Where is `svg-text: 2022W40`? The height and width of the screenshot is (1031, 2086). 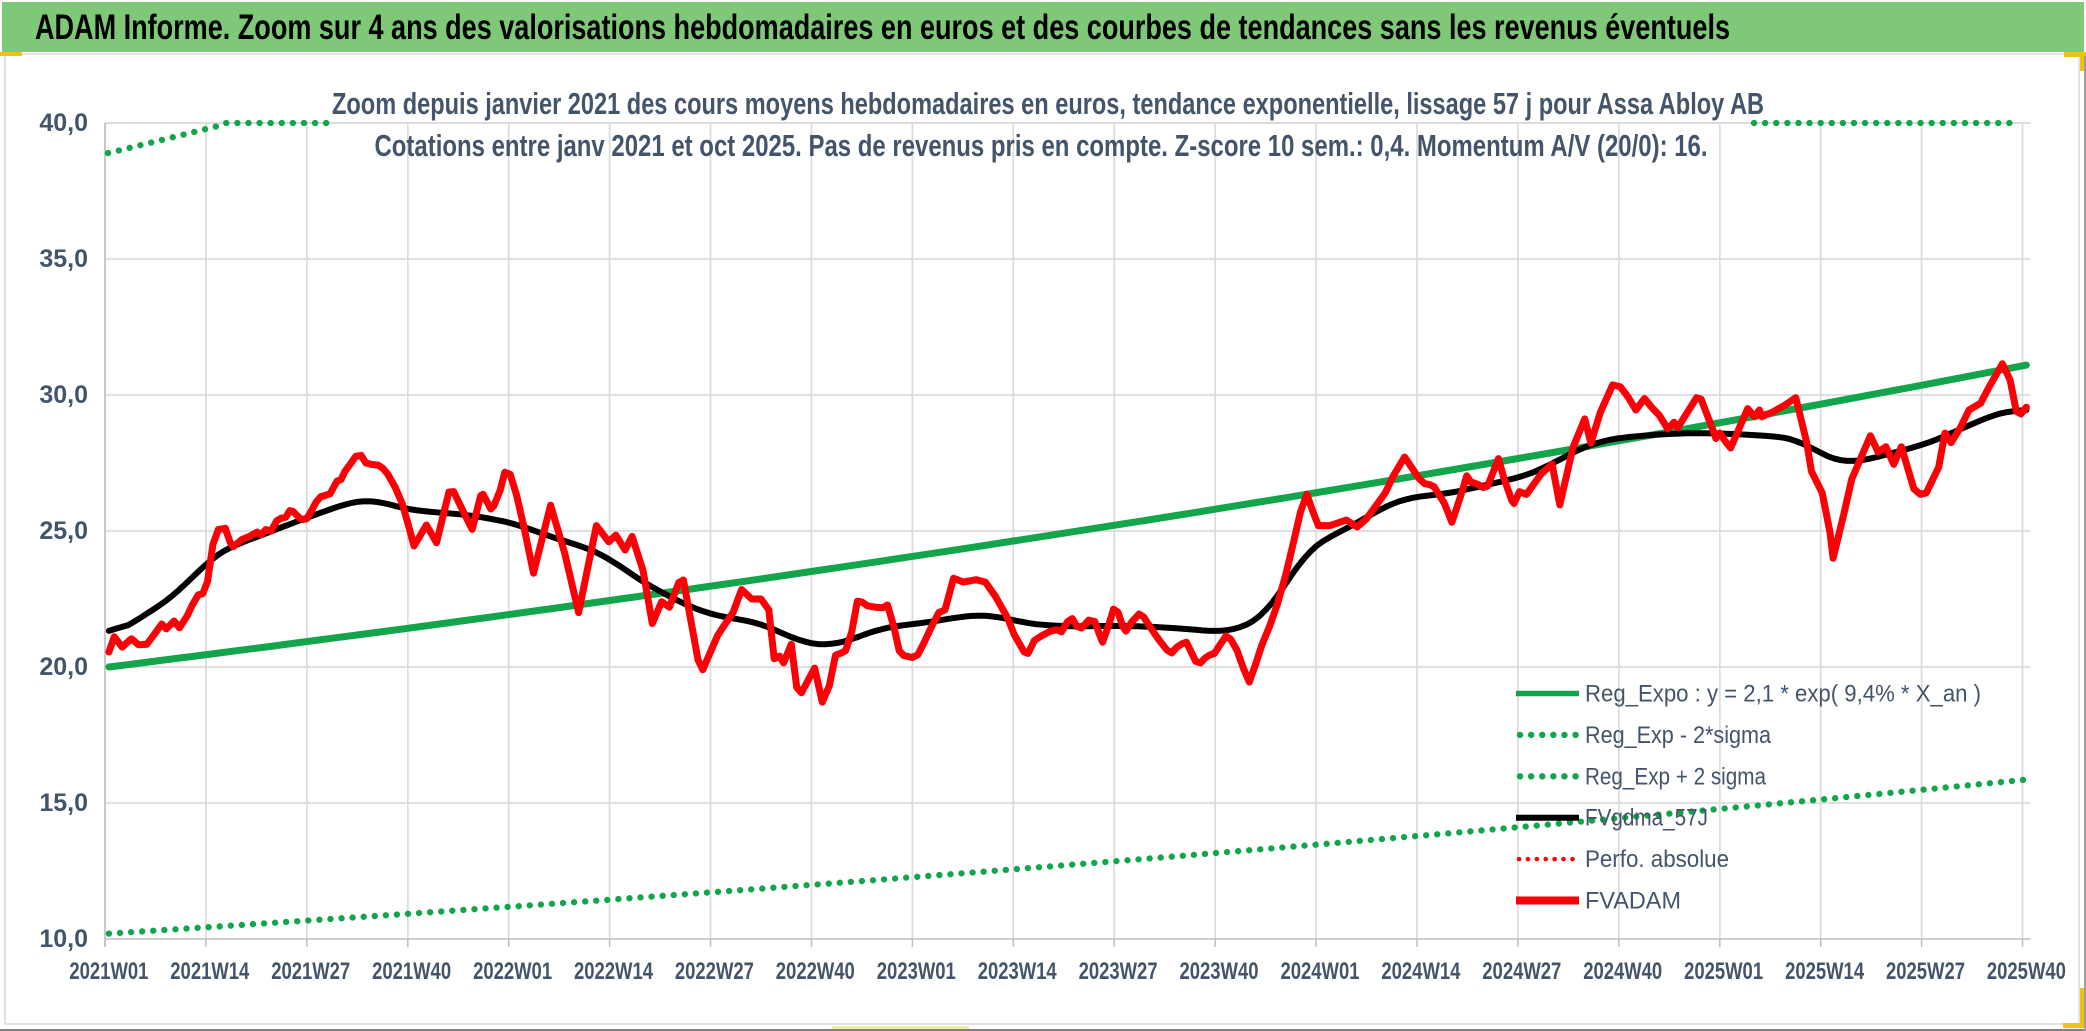
svg-text: 2022W40 is located at coordinates (815, 971).